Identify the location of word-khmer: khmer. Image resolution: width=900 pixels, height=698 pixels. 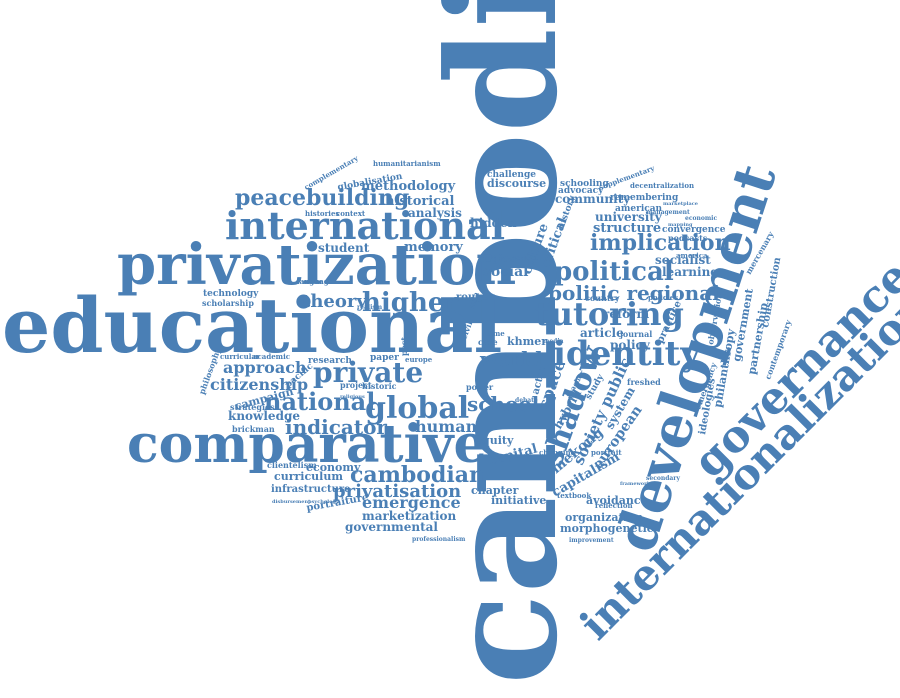
(527, 341).